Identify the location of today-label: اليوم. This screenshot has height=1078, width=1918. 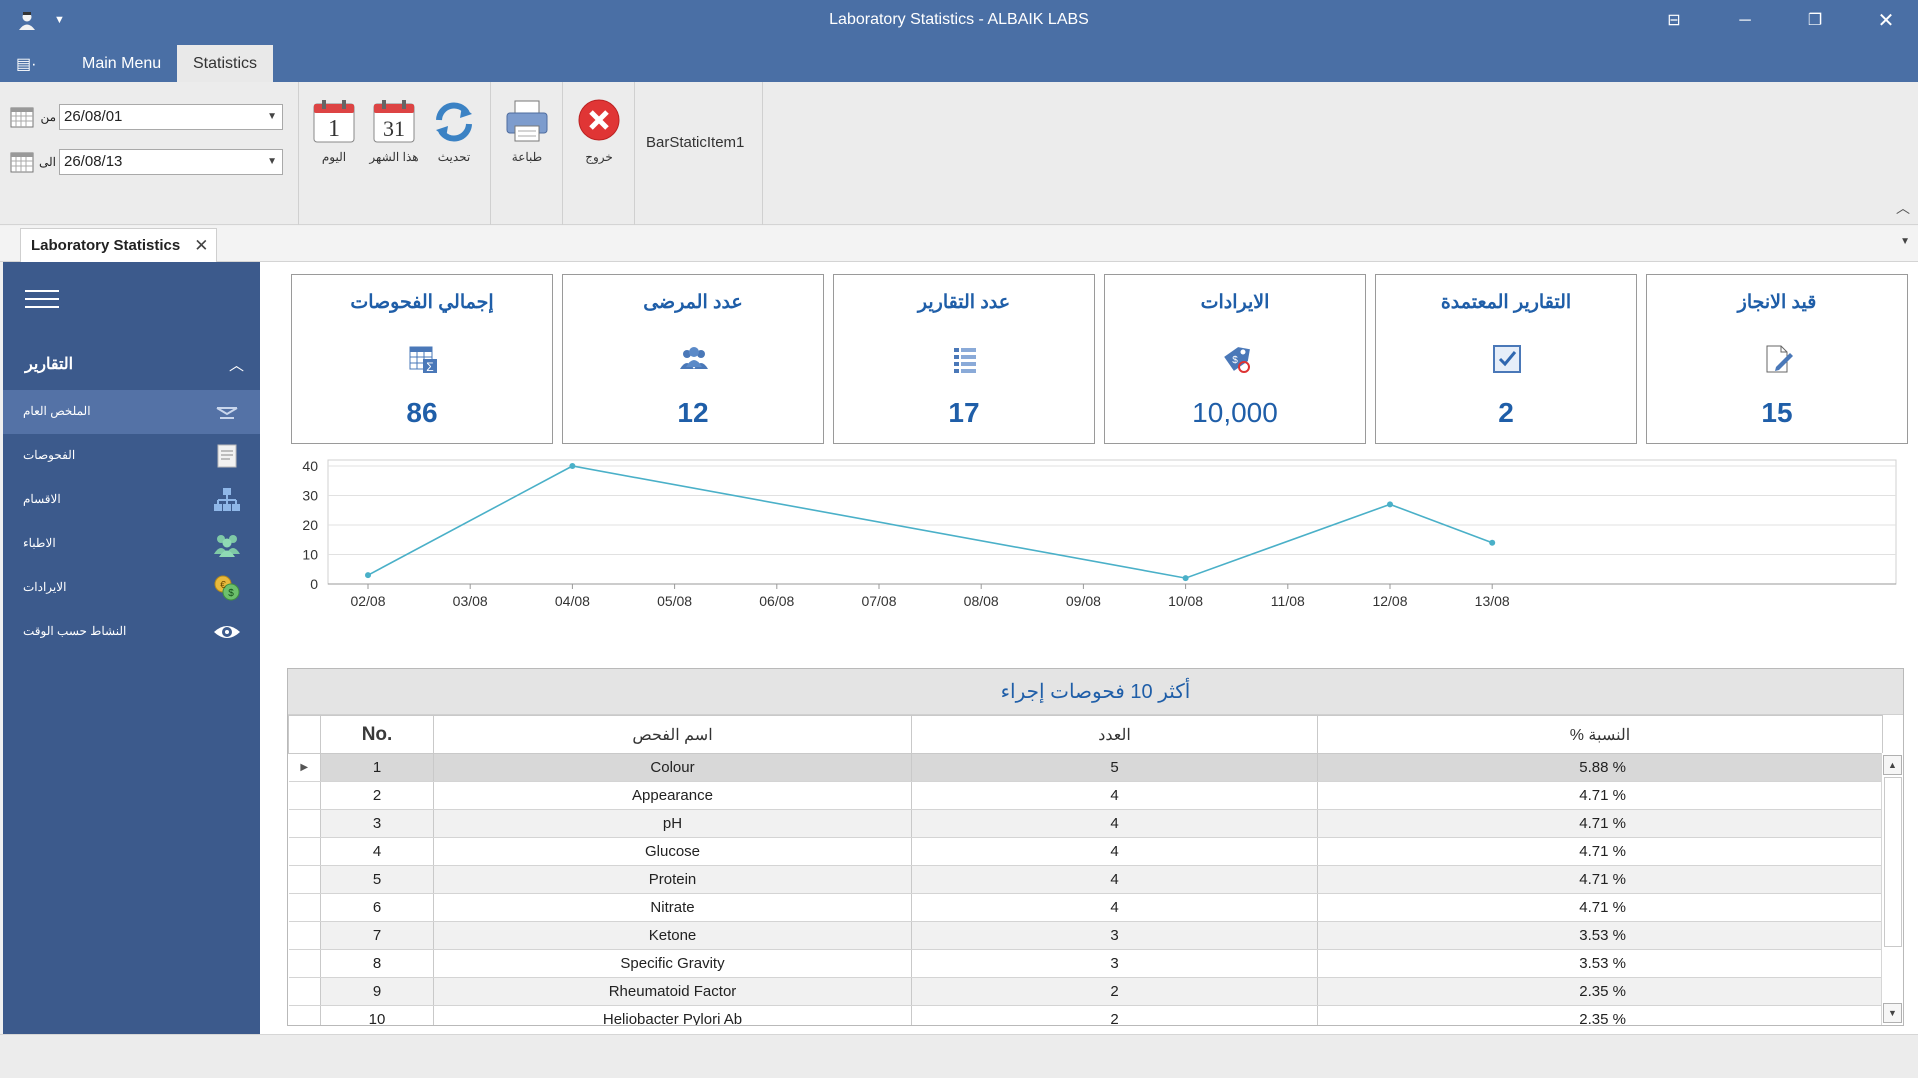
(334, 157).